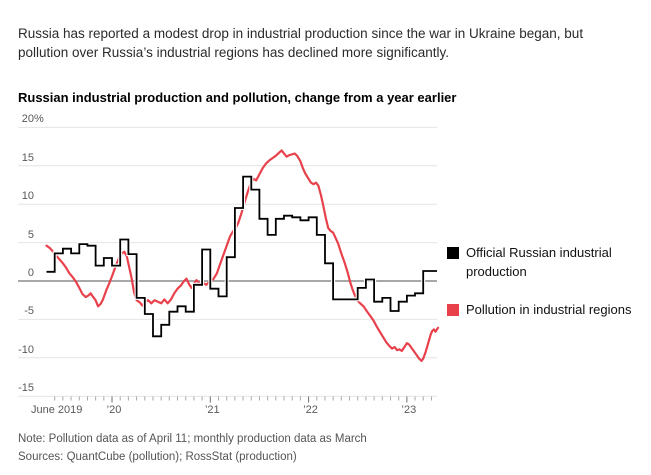  I want to click on legend-item-production: Official Russian industrial production, so click(545, 262).